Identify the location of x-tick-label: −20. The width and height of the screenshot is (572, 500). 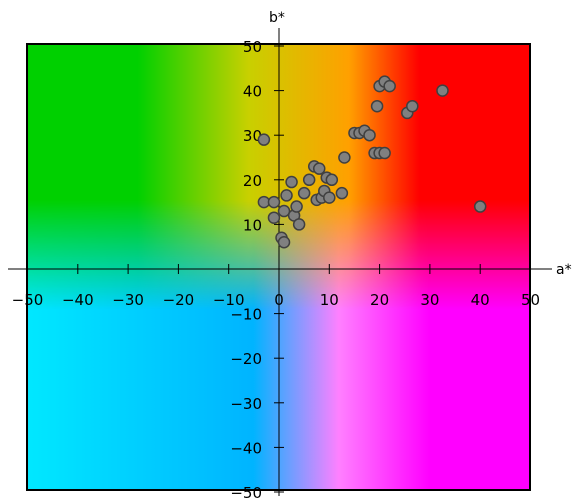
(179, 300).